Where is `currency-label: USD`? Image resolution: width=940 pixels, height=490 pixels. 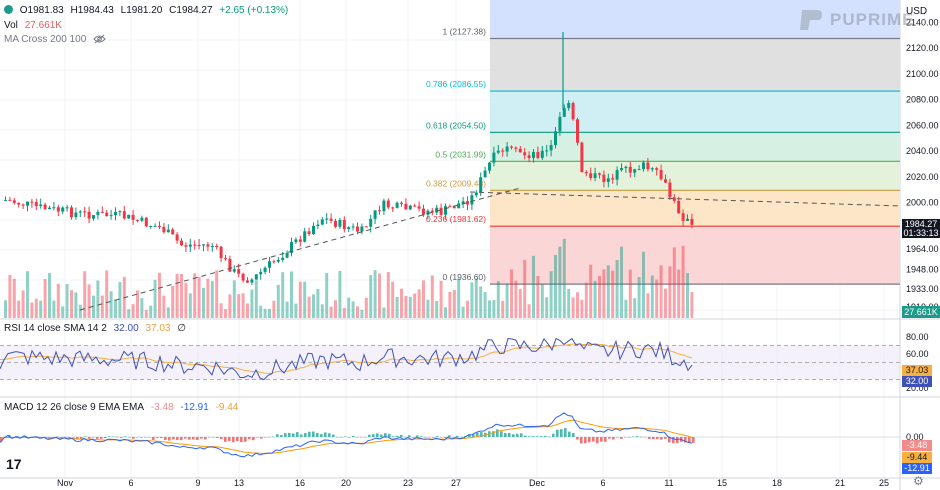 currency-label: USD is located at coordinates (917, 11).